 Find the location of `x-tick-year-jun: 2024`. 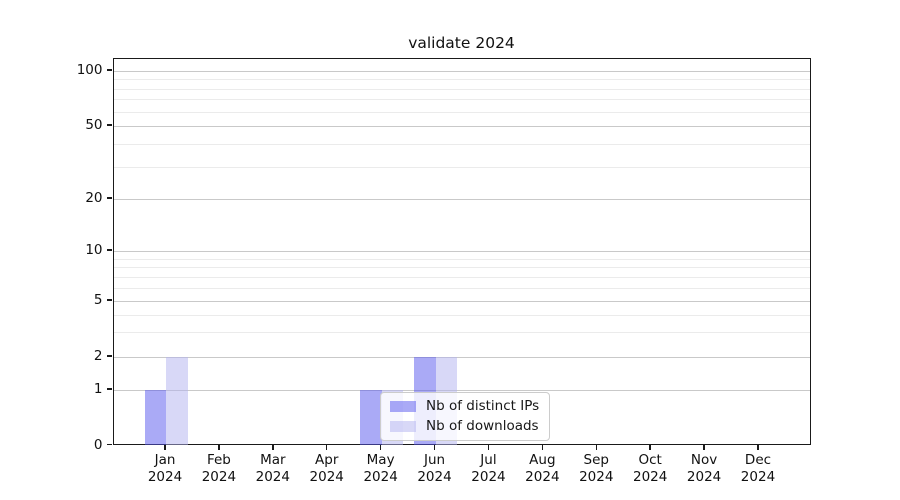

x-tick-year-jun: 2024 is located at coordinates (434, 477).